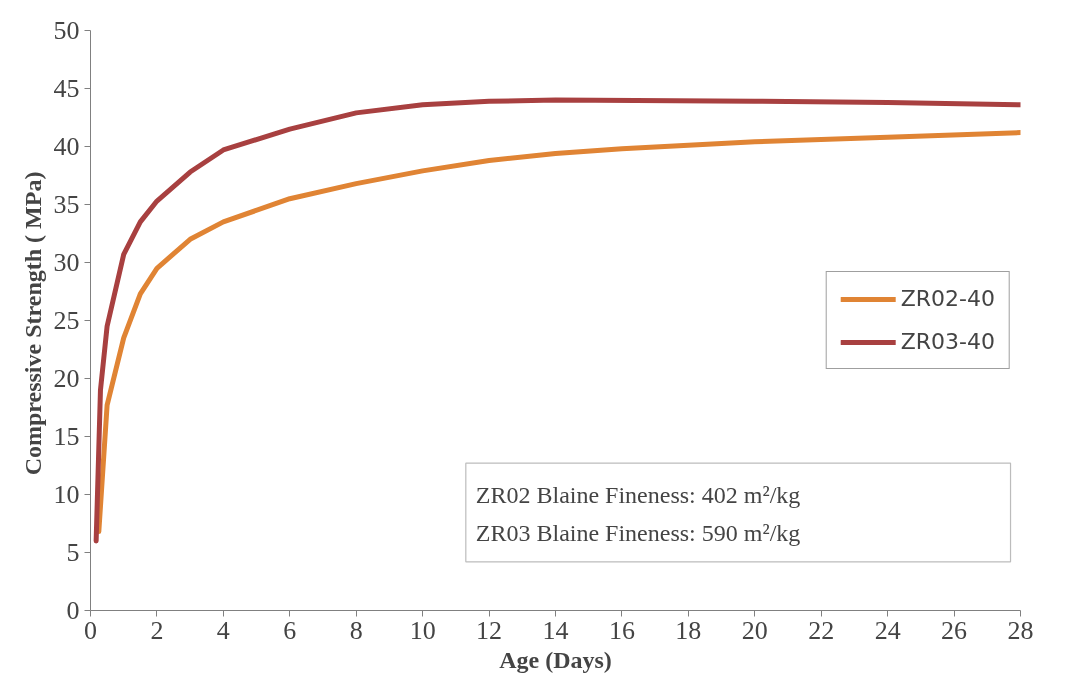 The height and width of the screenshot is (691, 1070). What do you see at coordinates (73, 610) in the screenshot?
I see `y-tick-label: 0` at bounding box center [73, 610].